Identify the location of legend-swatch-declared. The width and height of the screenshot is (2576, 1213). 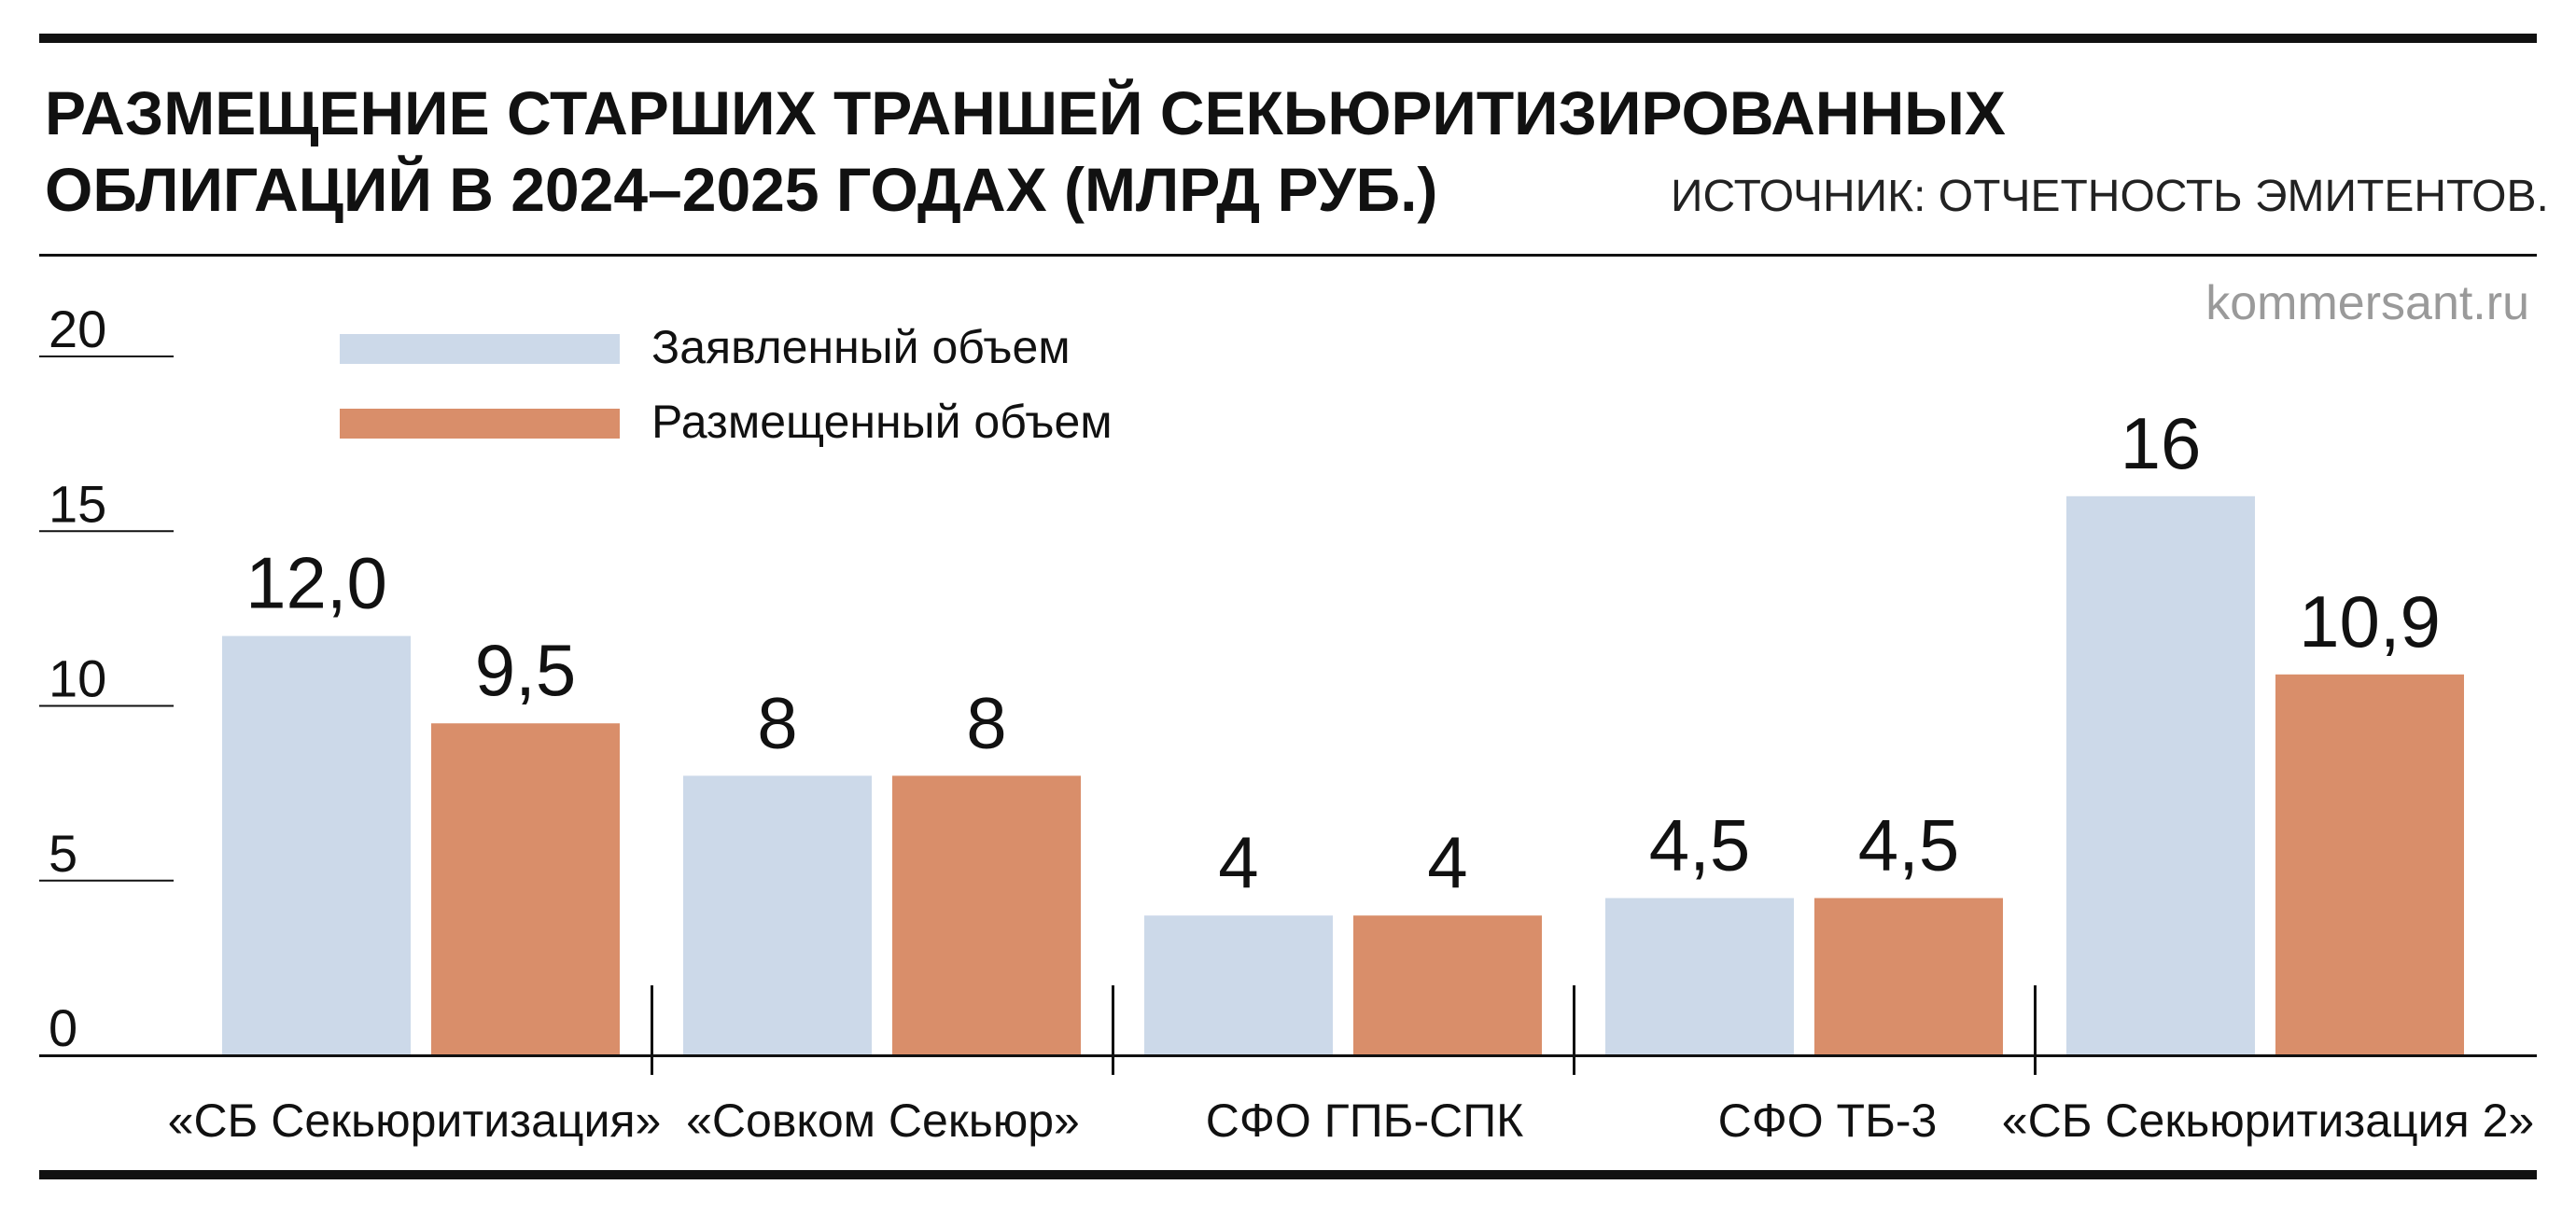
(480, 349).